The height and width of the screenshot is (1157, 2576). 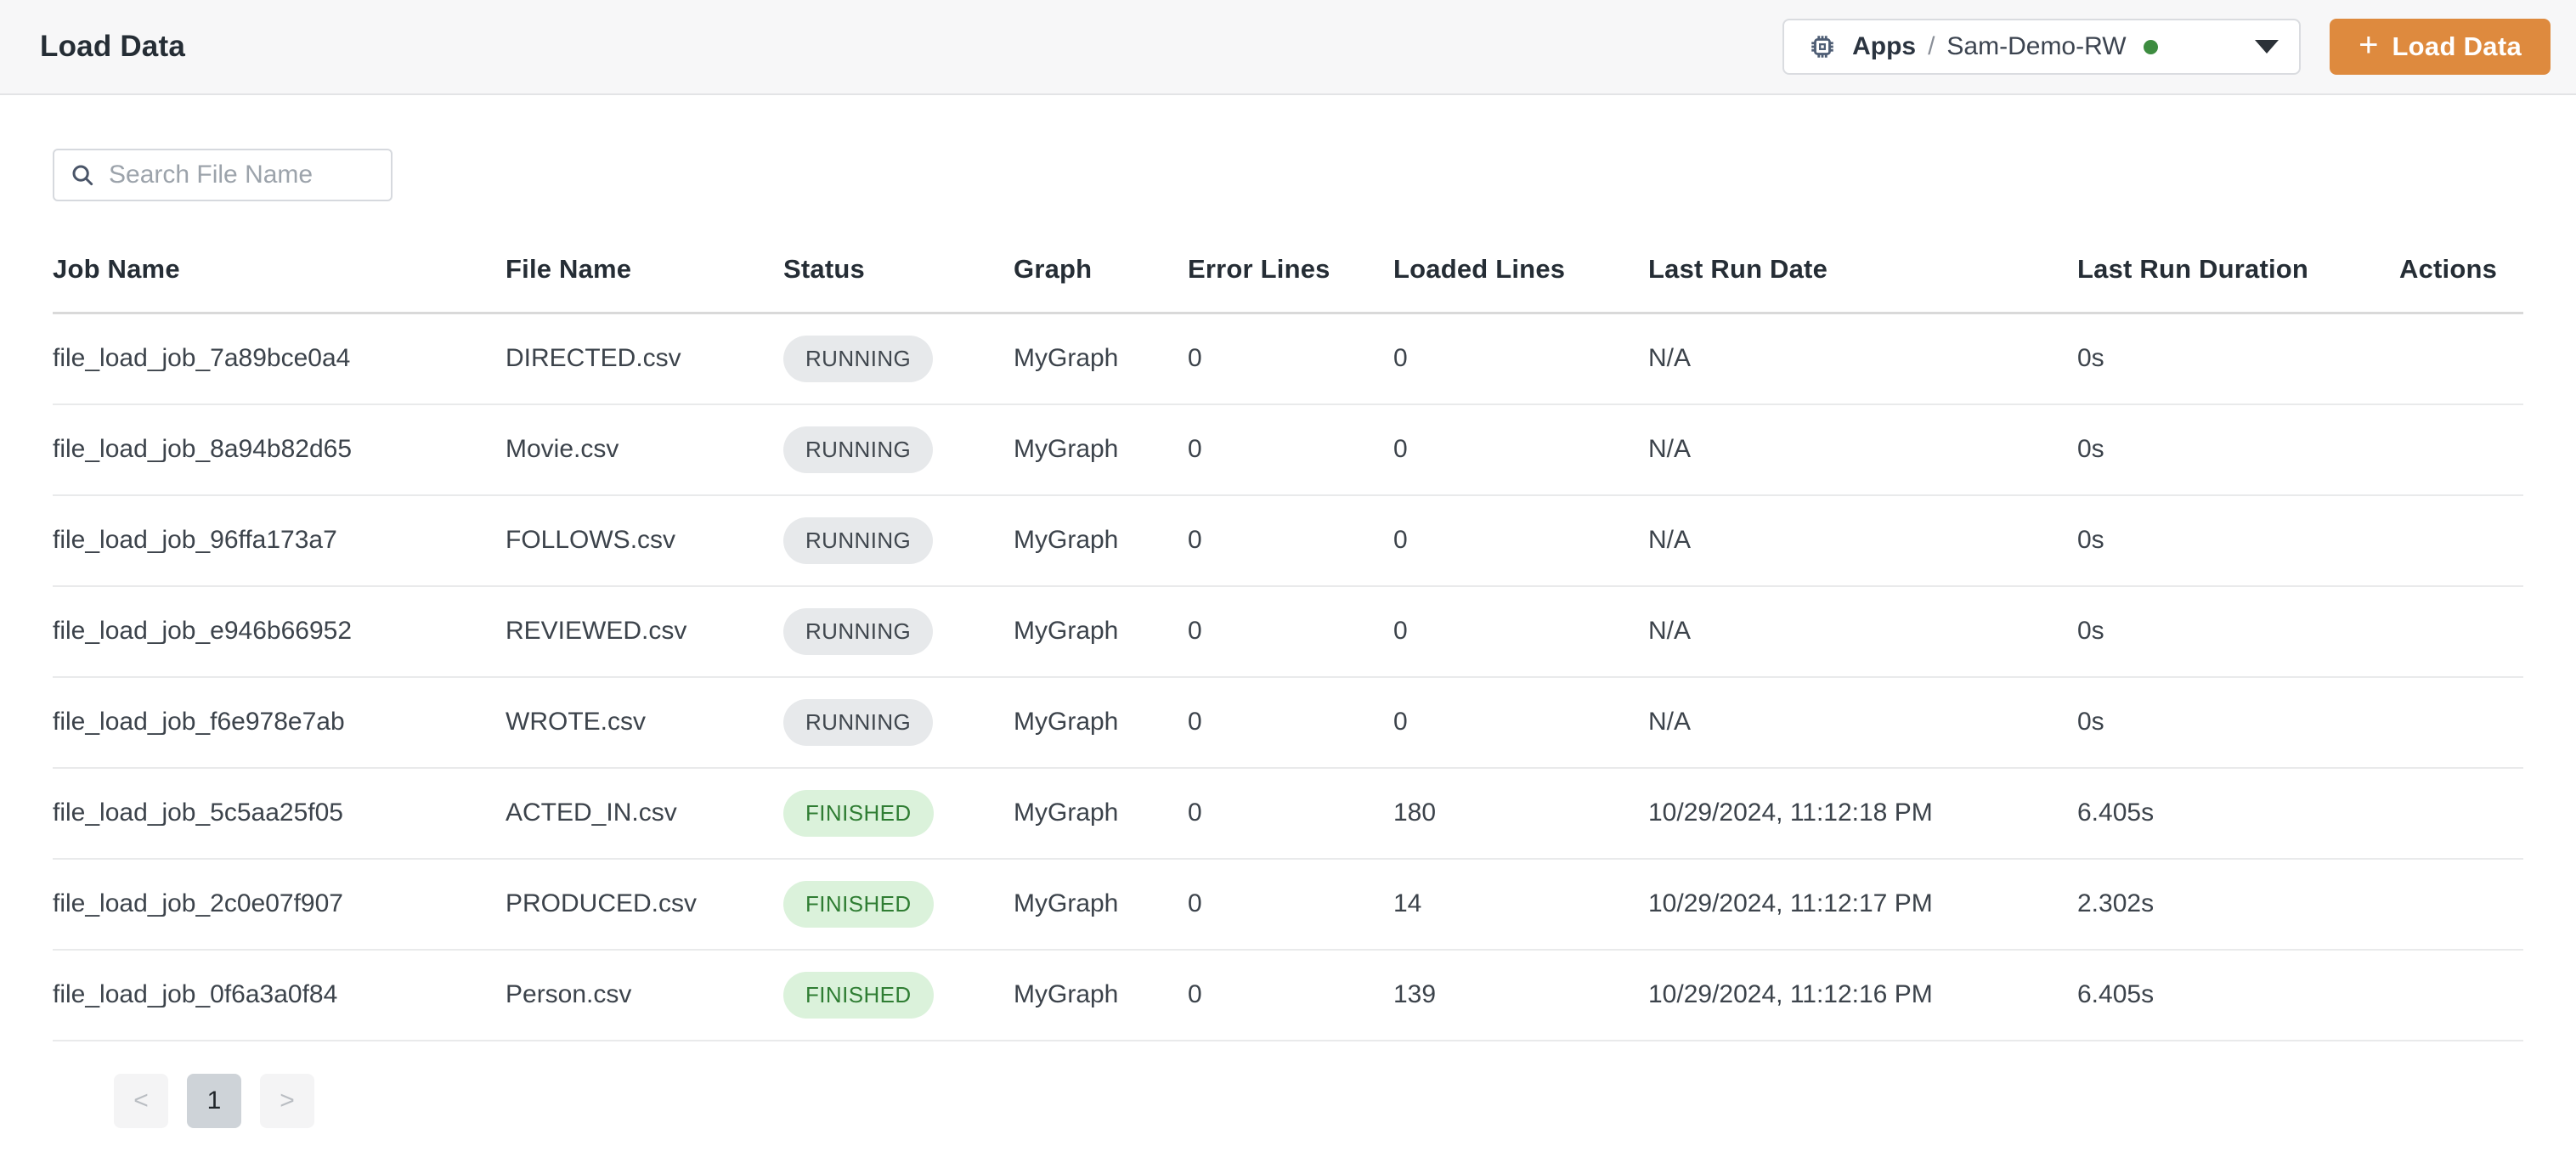 I want to click on graph-selector-dropdown: Apps / Sam-Demo-RW, so click(x=2042, y=47).